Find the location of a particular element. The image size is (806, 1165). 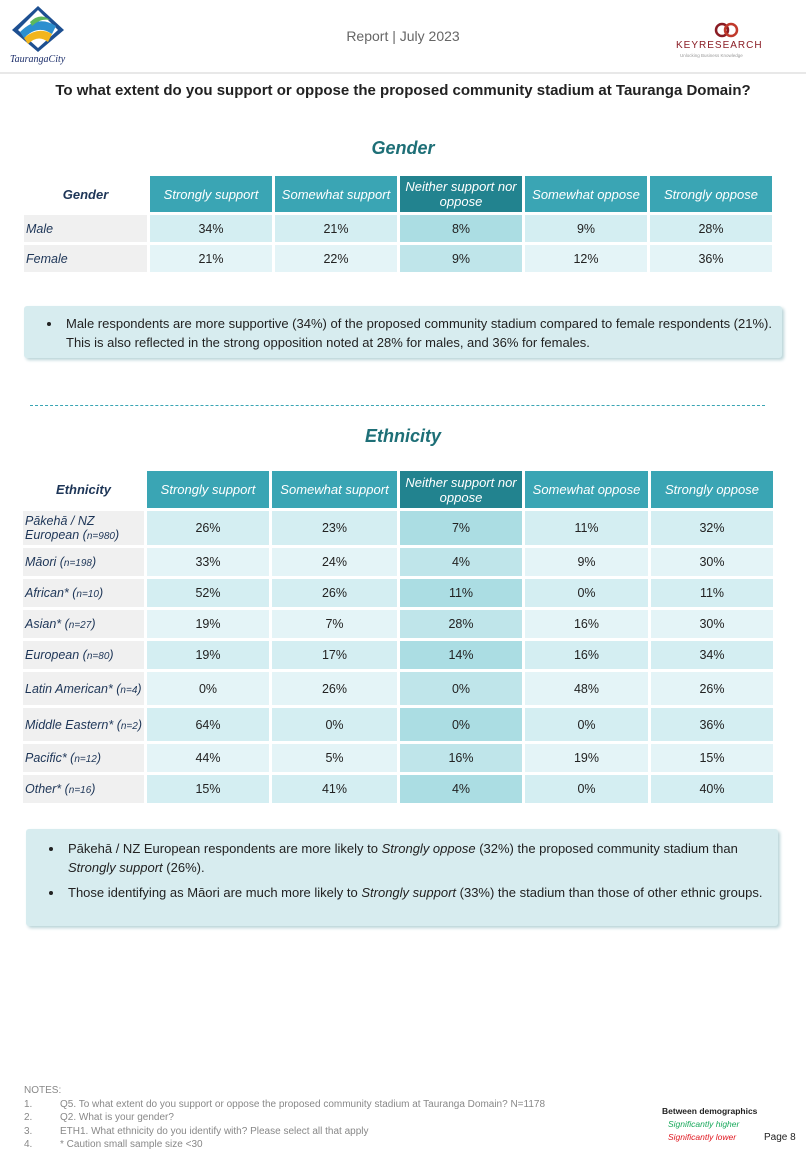

sample-size: n=80 is located at coordinates (98, 656).